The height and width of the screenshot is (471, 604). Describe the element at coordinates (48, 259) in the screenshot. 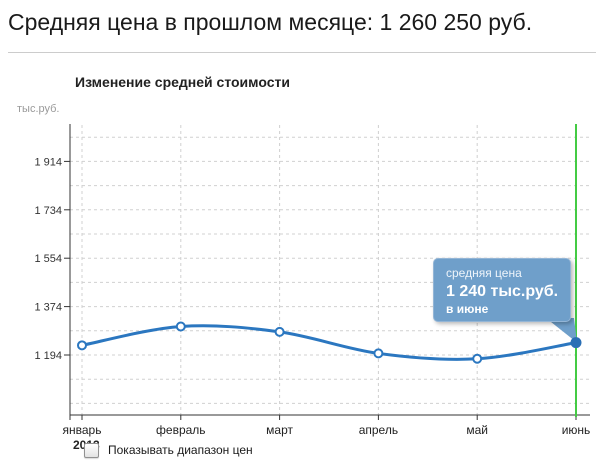

I see `y-axis-label: 1 554` at that location.